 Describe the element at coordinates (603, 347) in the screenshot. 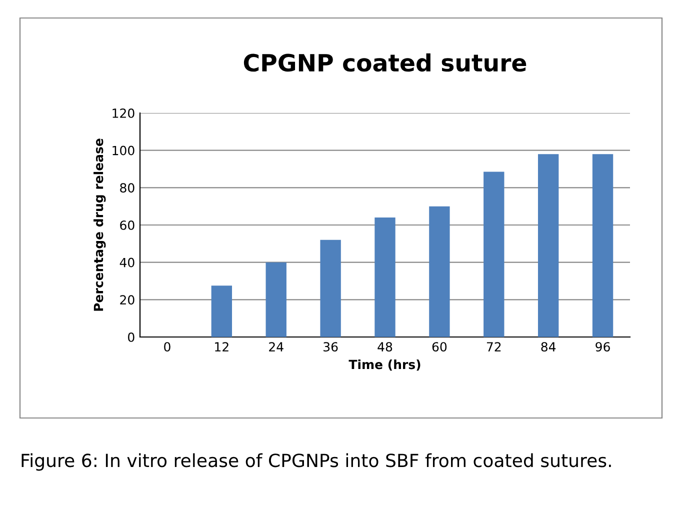

I see `x-tick-label: 96` at that location.